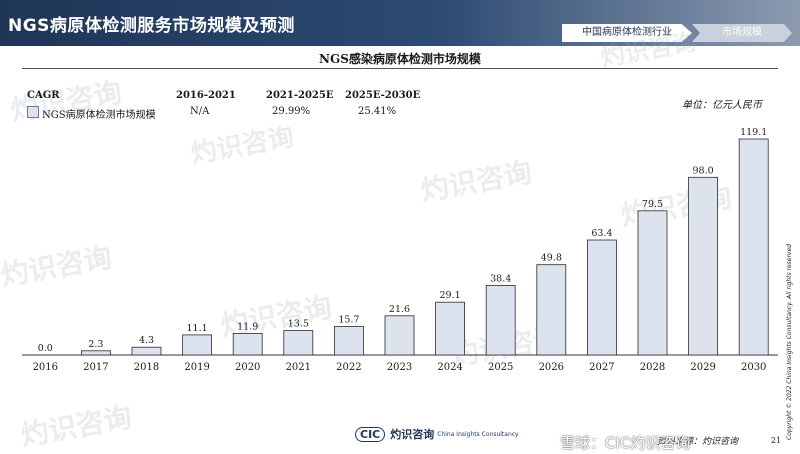 This screenshot has height=454, width=800. What do you see at coordinates (377, 111) in the screenshot?
I see `cagr-value-3: 25.41%` at bounding box center [377, 111].